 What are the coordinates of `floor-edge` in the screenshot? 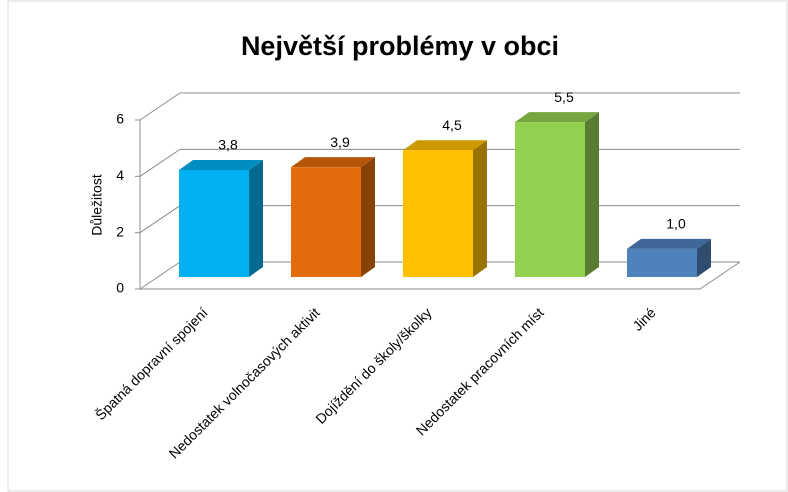 It's located at (440, 275).